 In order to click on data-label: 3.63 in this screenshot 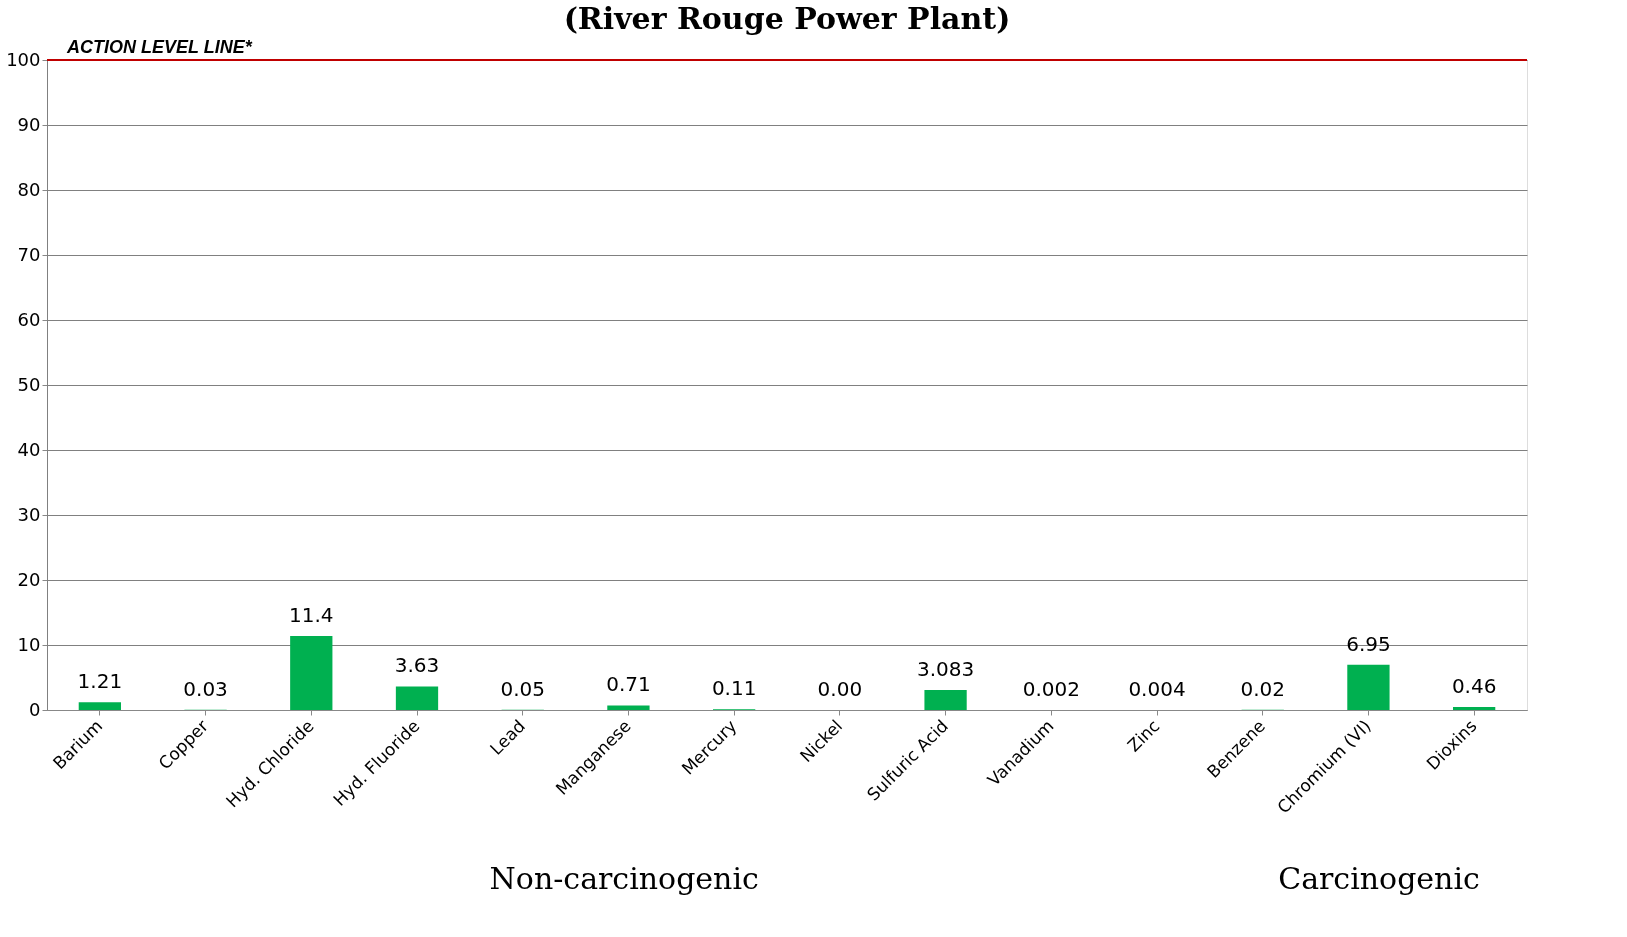, I will do `click(417, 665)`.